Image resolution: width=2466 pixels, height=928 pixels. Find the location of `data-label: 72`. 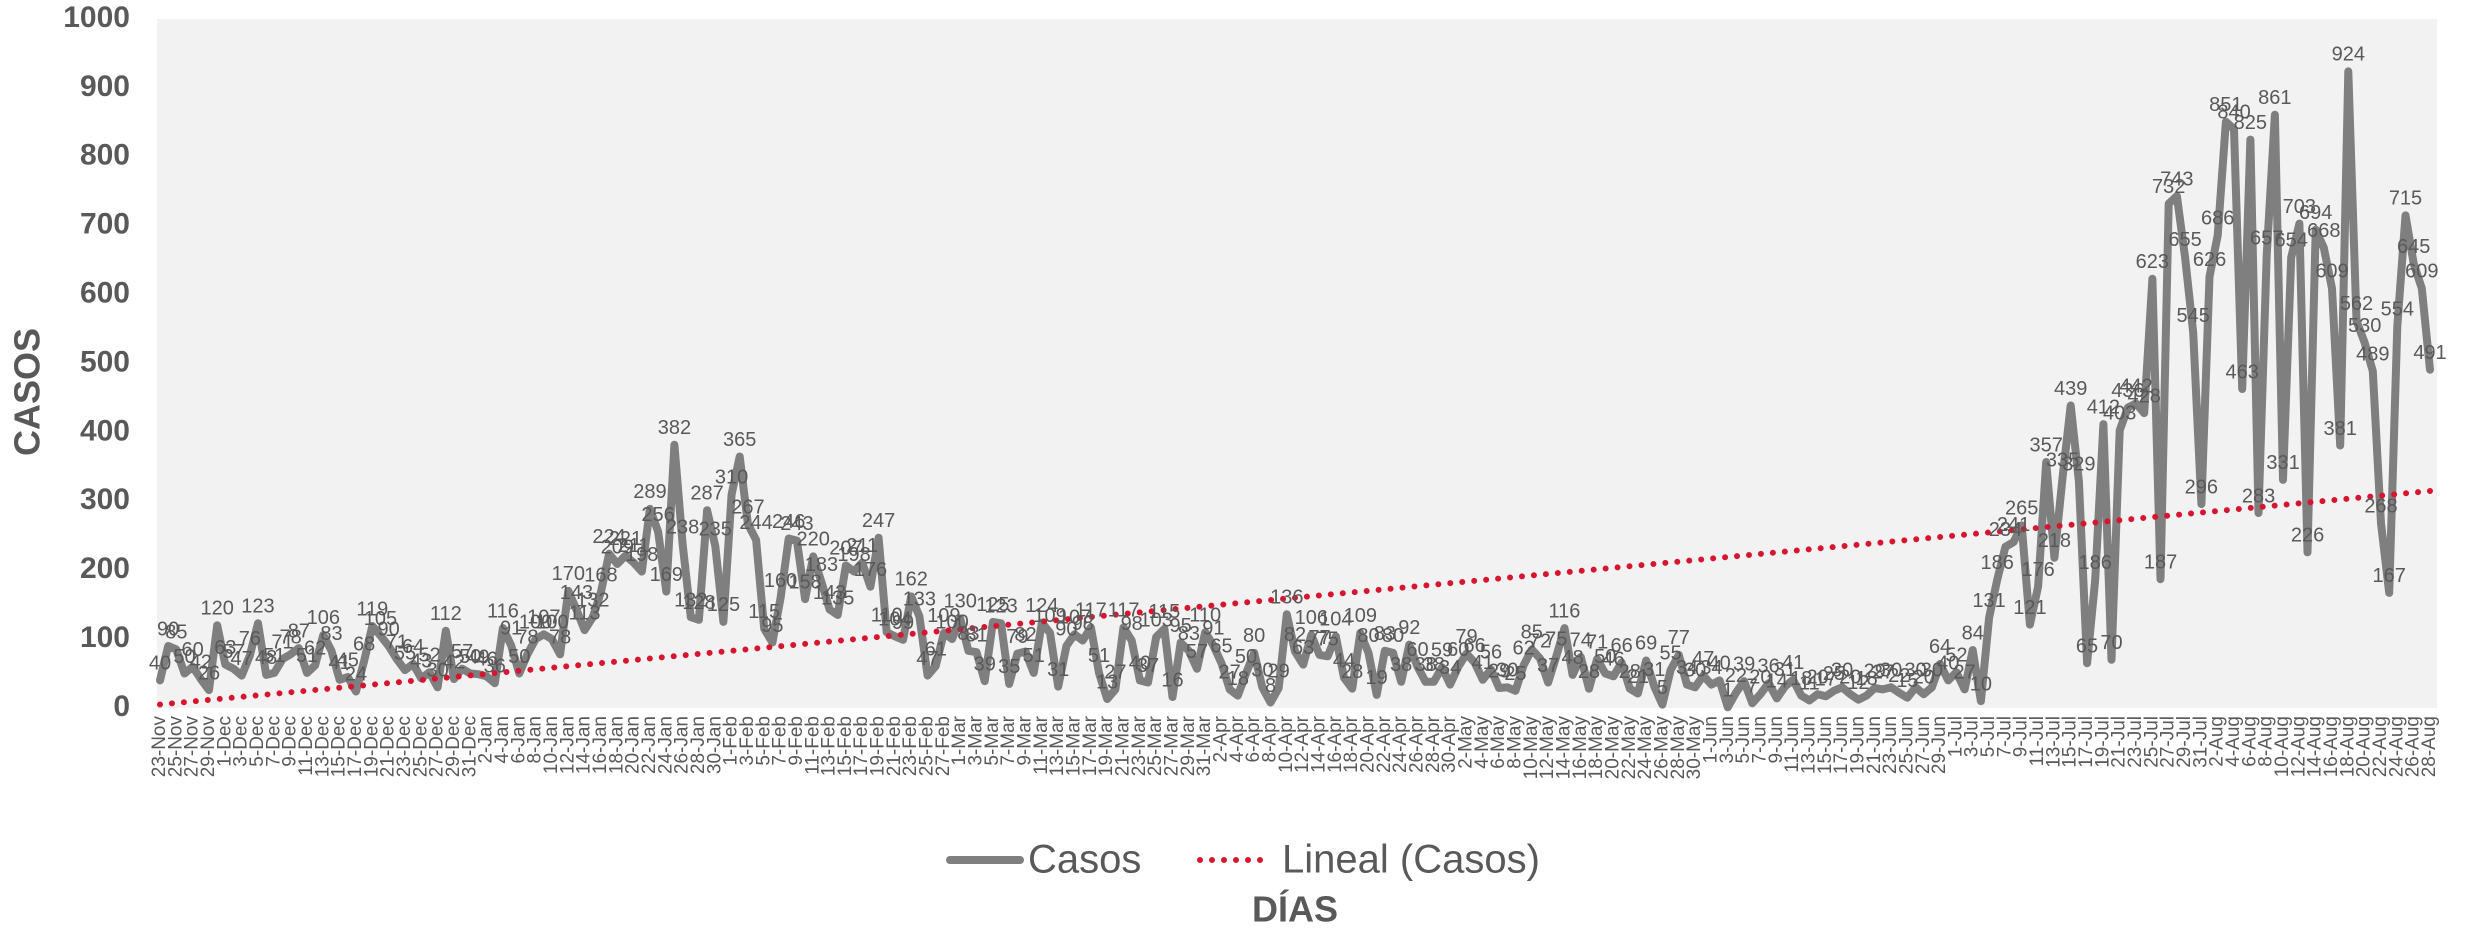

data-label: 72 is located at coordinates (1540, 642).